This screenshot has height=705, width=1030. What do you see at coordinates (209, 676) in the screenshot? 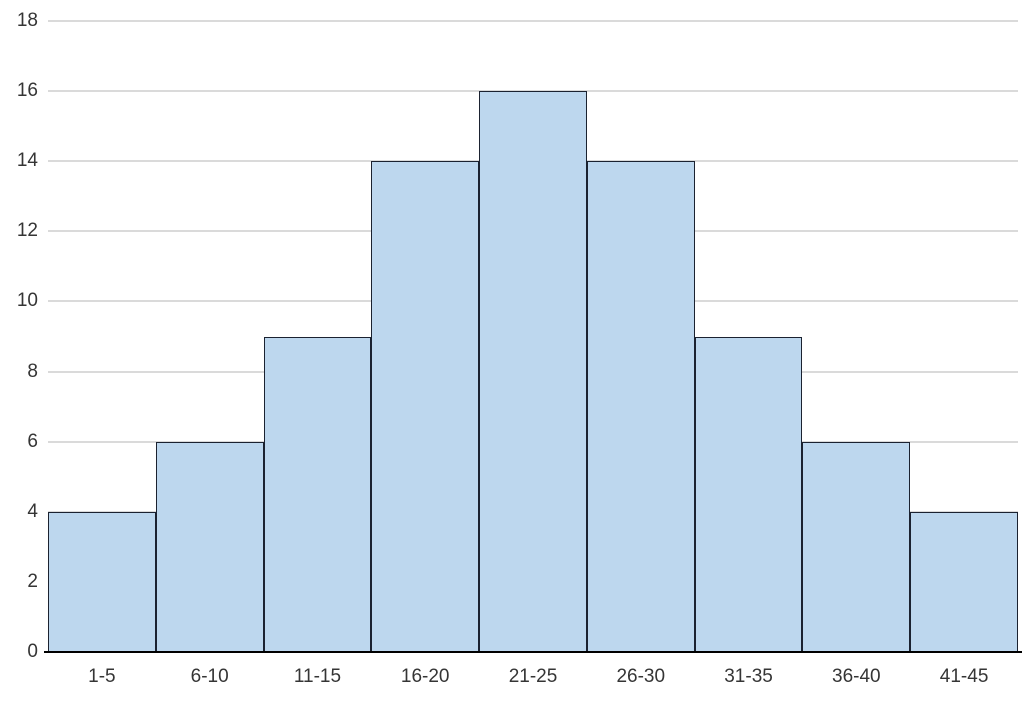
I see `x-tick-label-6-10: 6-10` at bounding box center [209, 676].